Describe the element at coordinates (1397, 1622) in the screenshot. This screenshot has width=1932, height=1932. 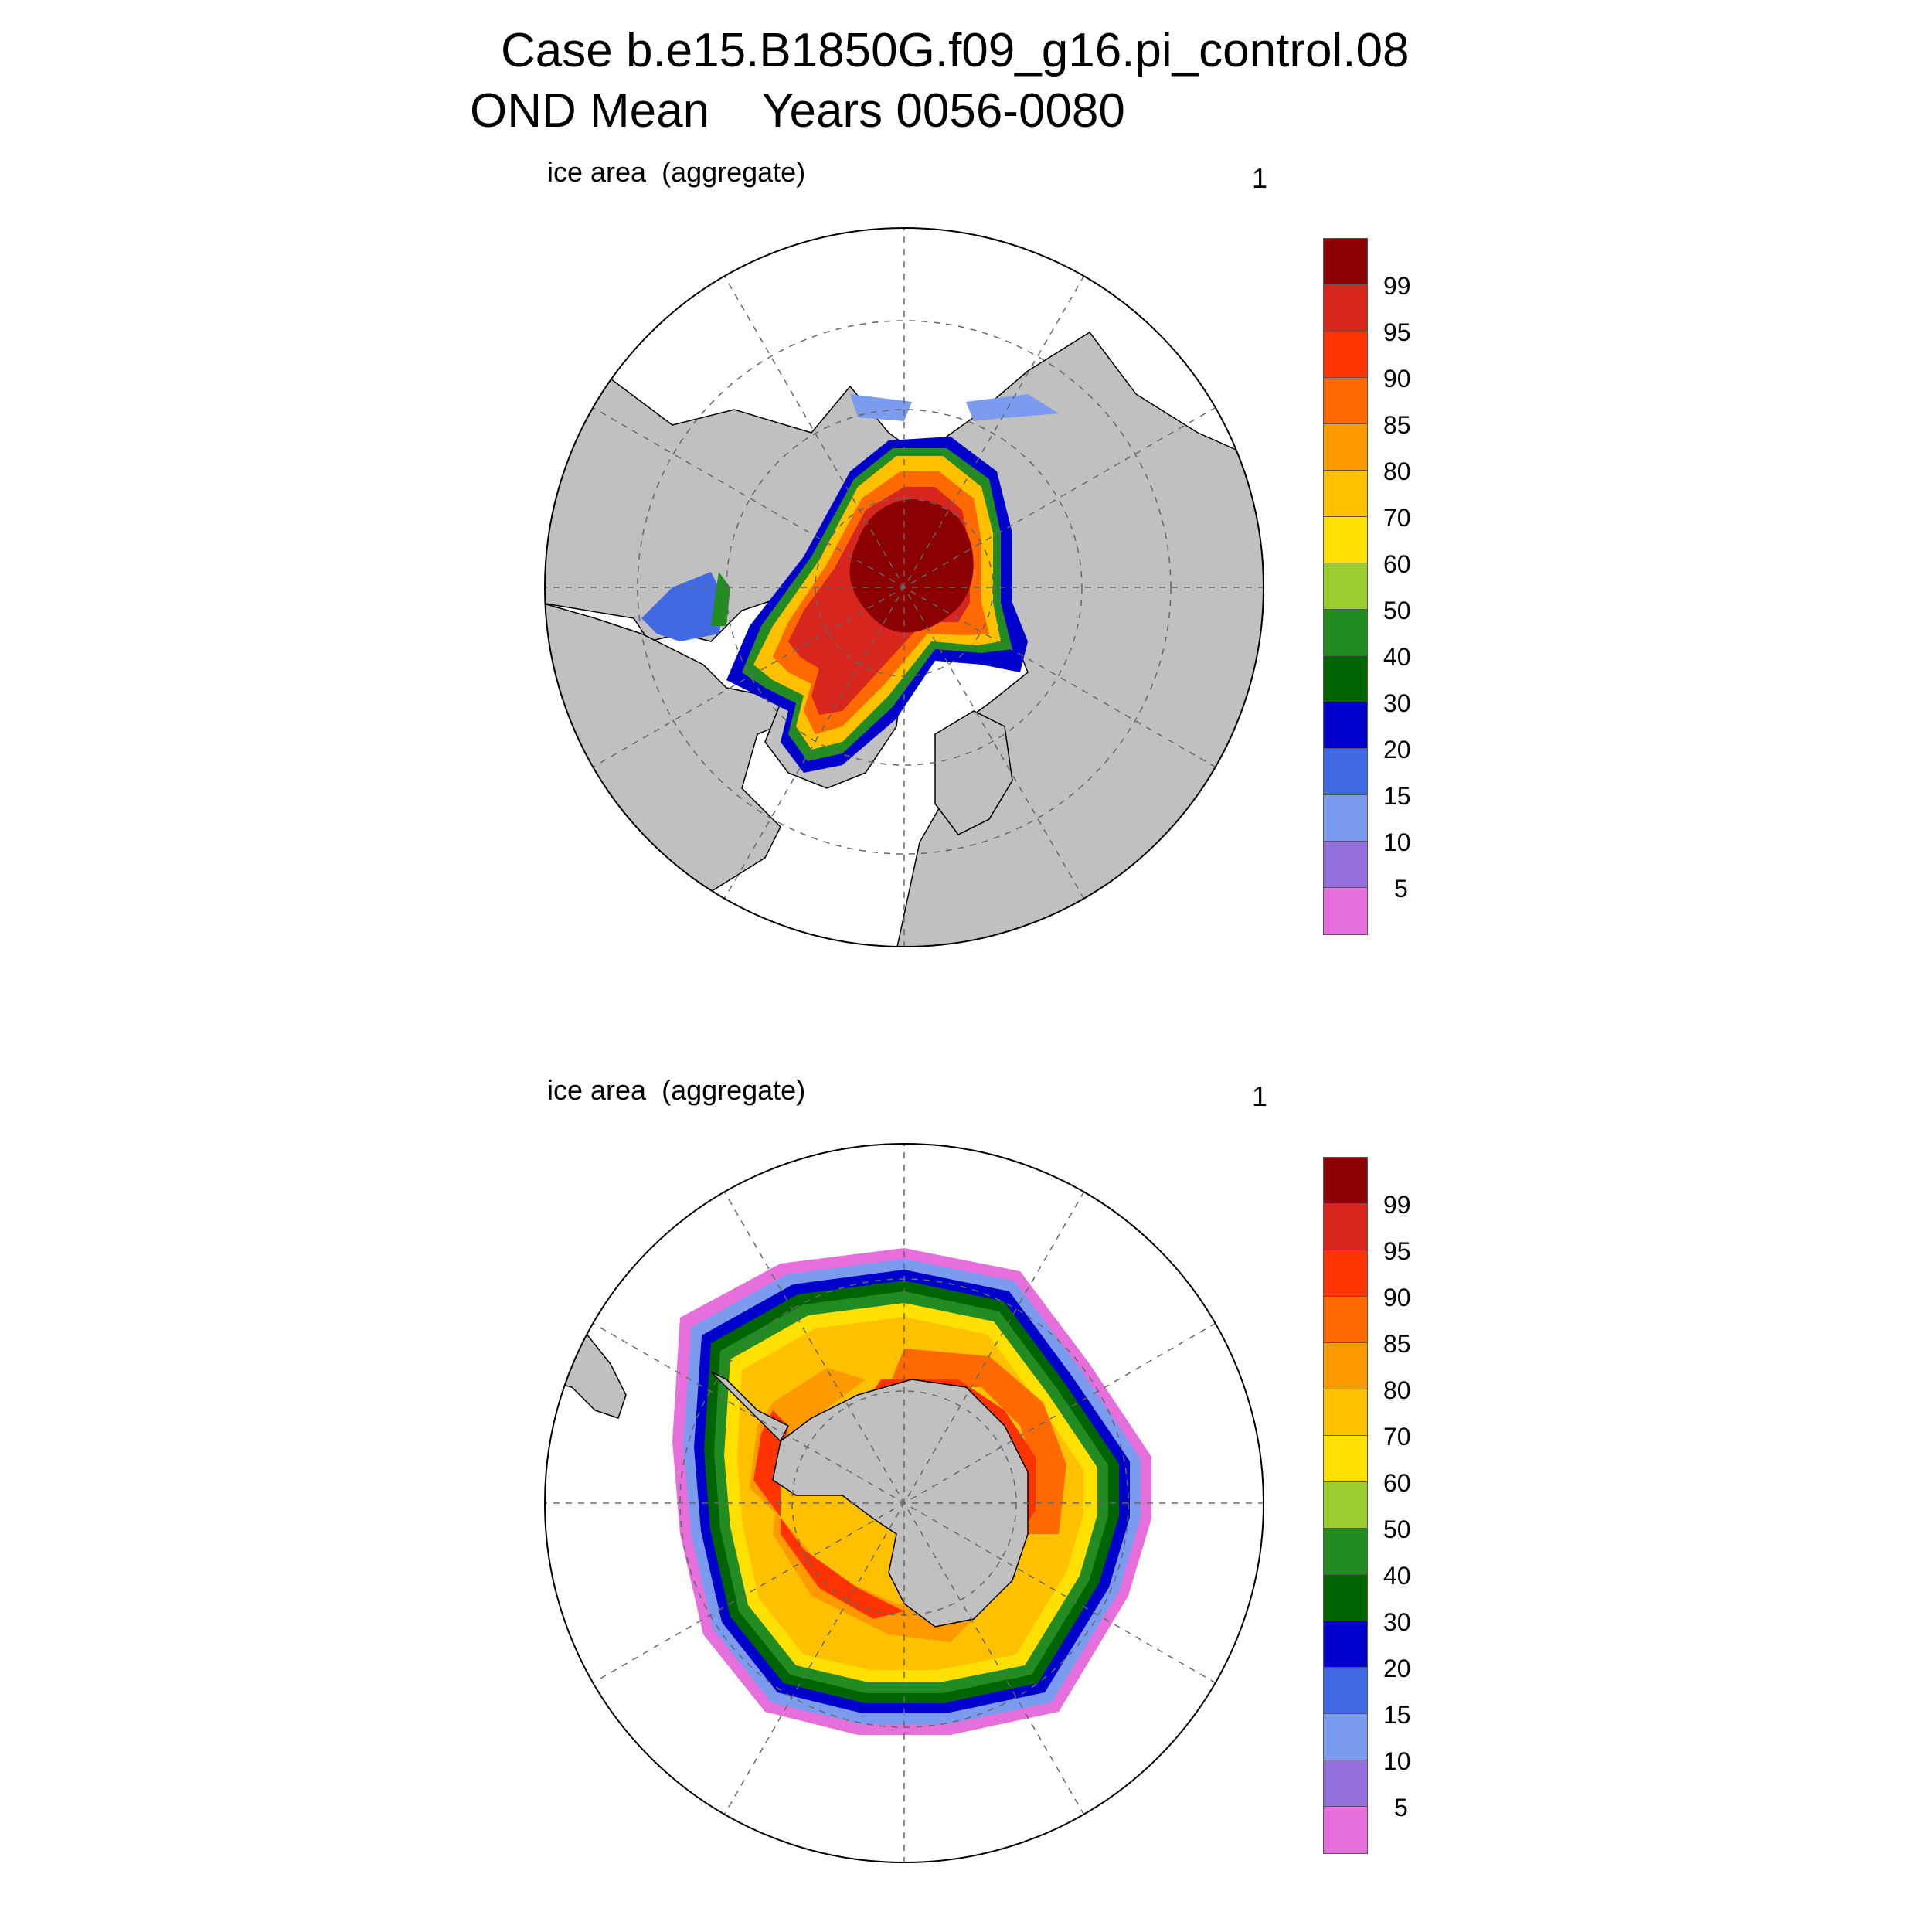
I see `south-colorbar-label: 30` at that location.